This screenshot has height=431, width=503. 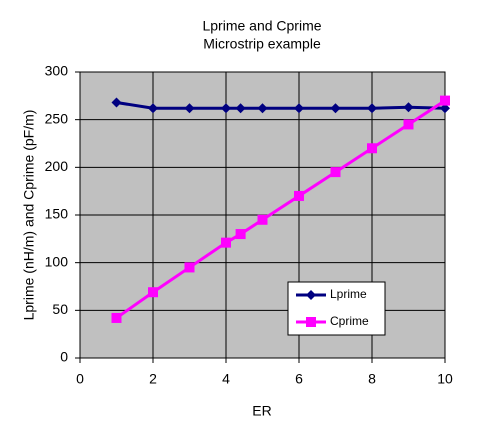 I want to click on y-tick-label: 150, so click(x=57, y=214).